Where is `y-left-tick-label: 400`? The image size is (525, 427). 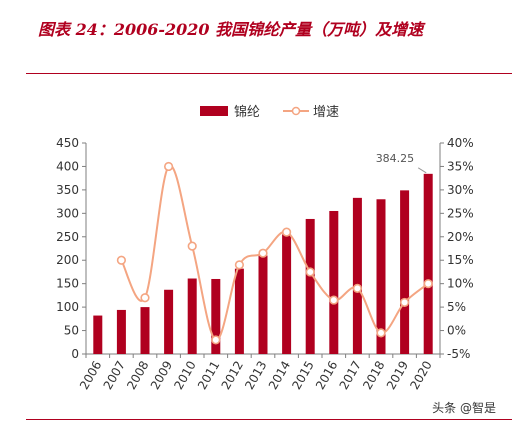
y-left-tick-label: 400 is located at coordinates (67, 166).